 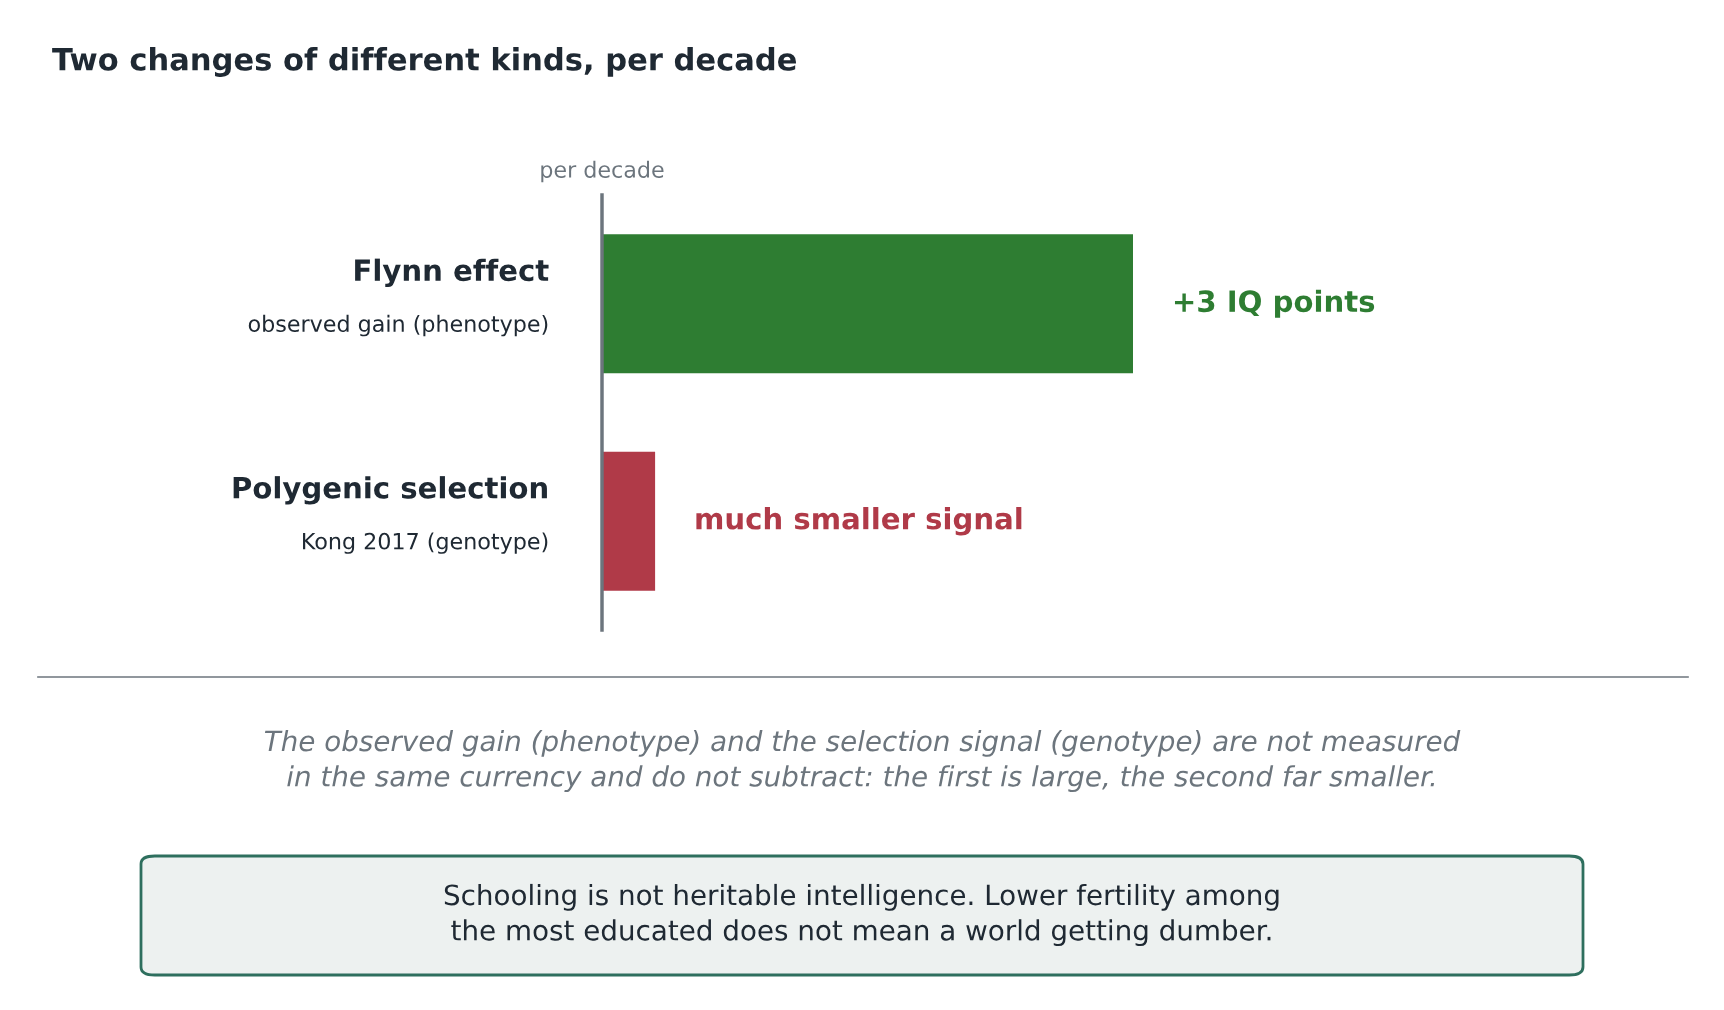 I want to click on data-label: much smaller signal, so click(x=859, y=521).